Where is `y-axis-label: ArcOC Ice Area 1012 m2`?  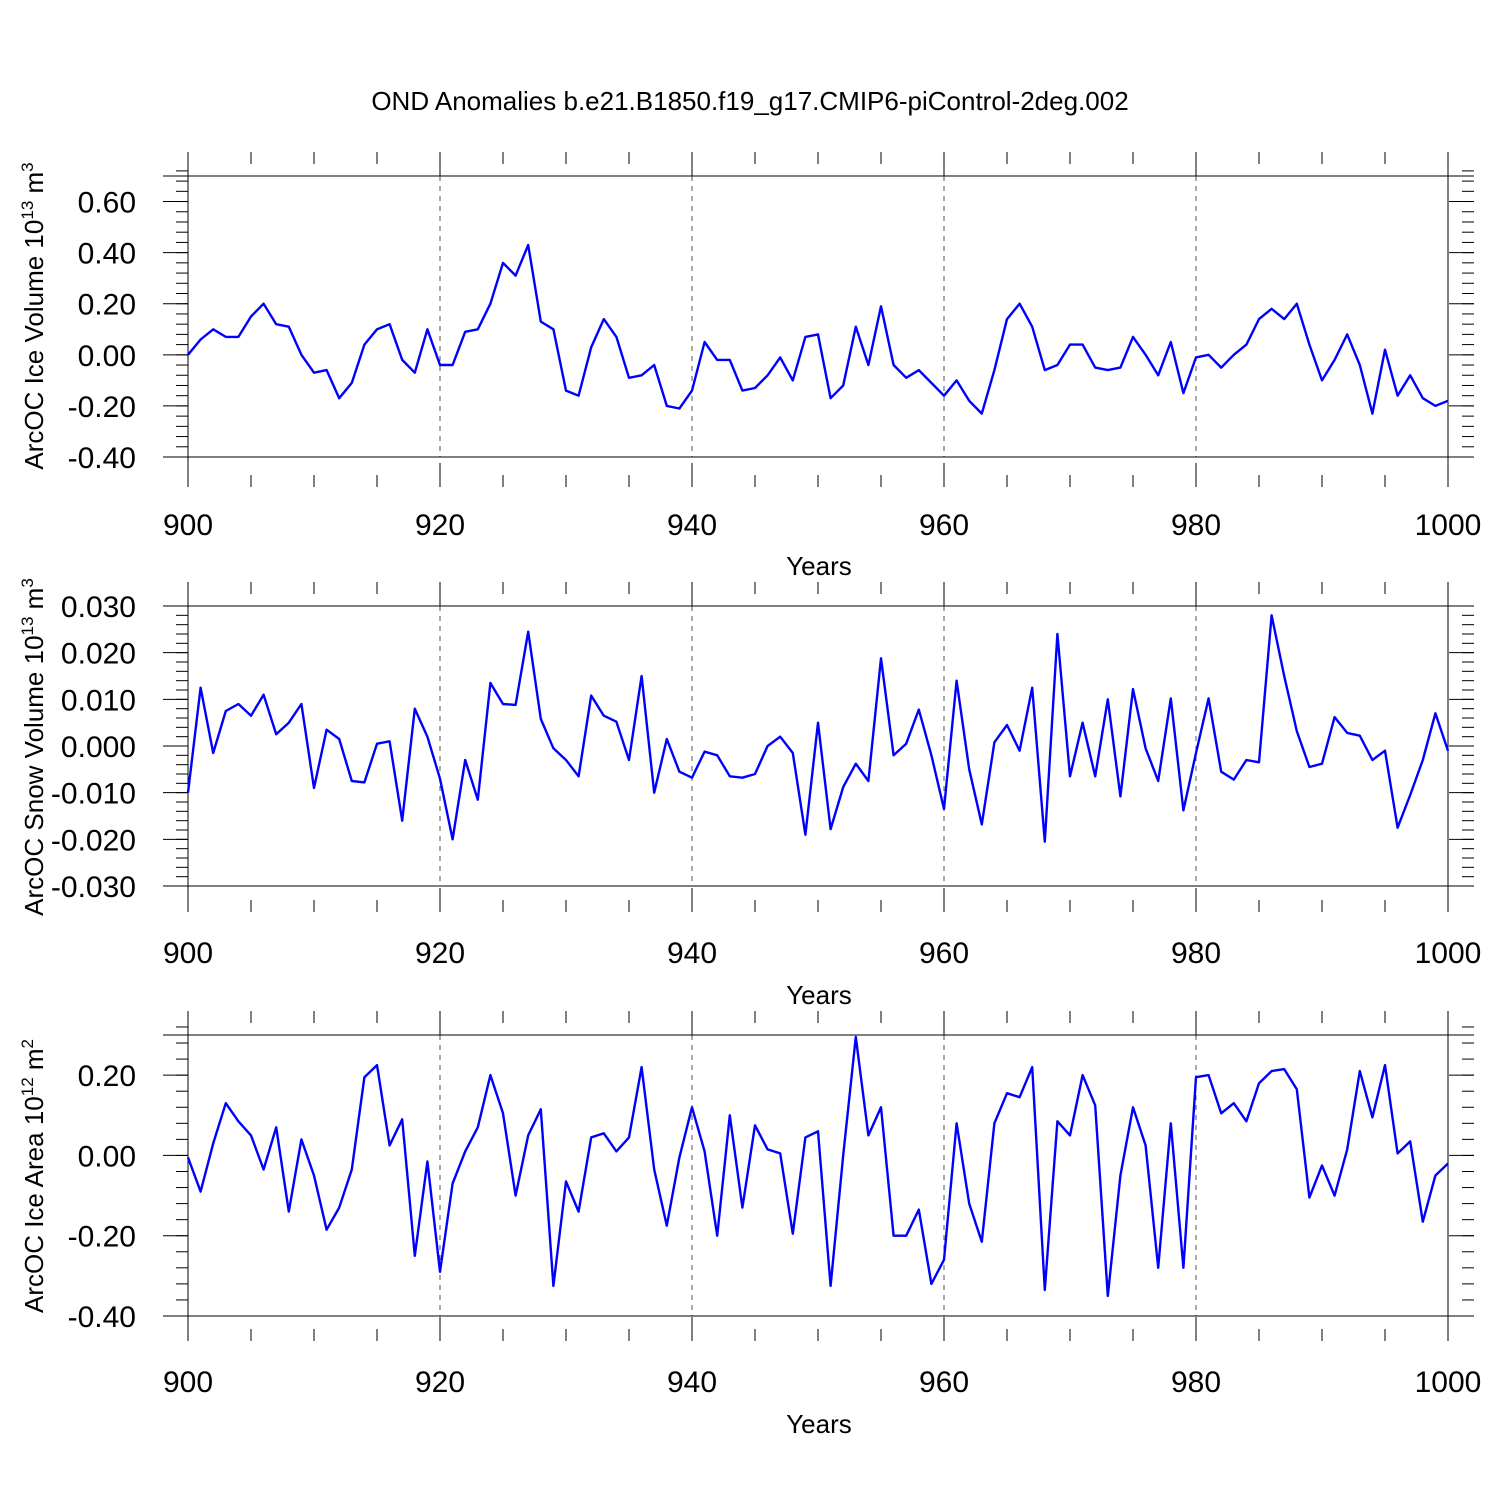 y-axis-label: ArcOC Ice Area 1012 m2 is located at coordinates (33, 1176).